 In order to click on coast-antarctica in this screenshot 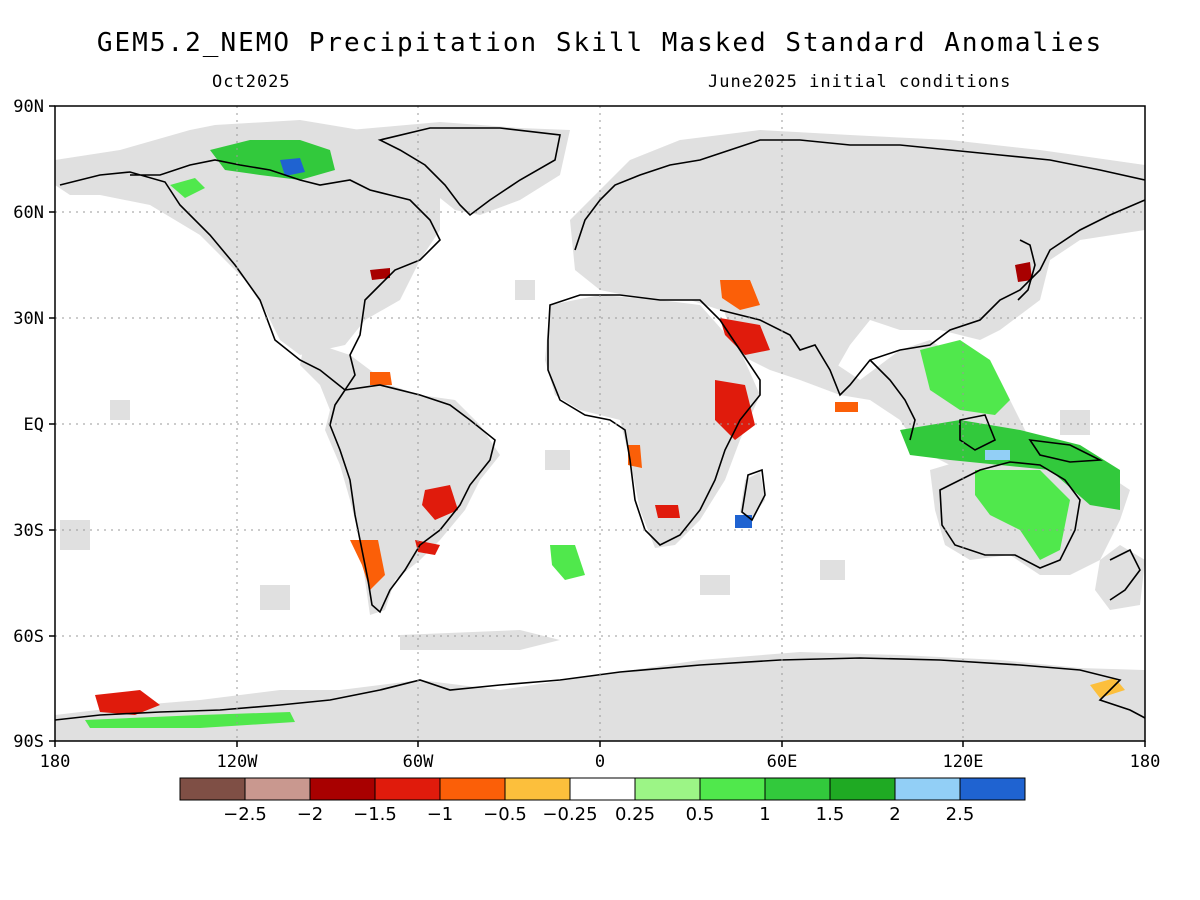, I will do `click(600, 689)`.